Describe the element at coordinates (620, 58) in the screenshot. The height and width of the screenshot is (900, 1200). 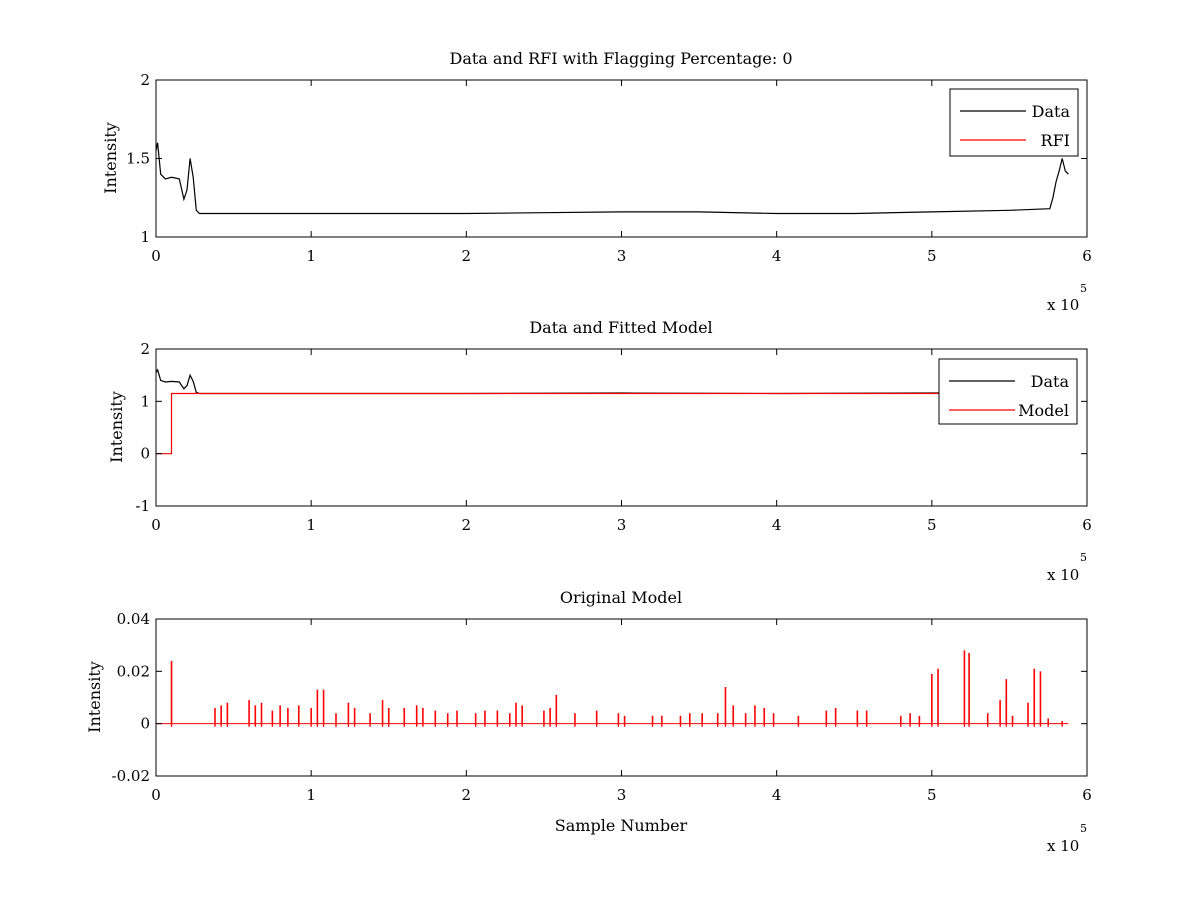
I see `subplot-1-title: Data and RFI with Flagging Percentage: 0` at that location.